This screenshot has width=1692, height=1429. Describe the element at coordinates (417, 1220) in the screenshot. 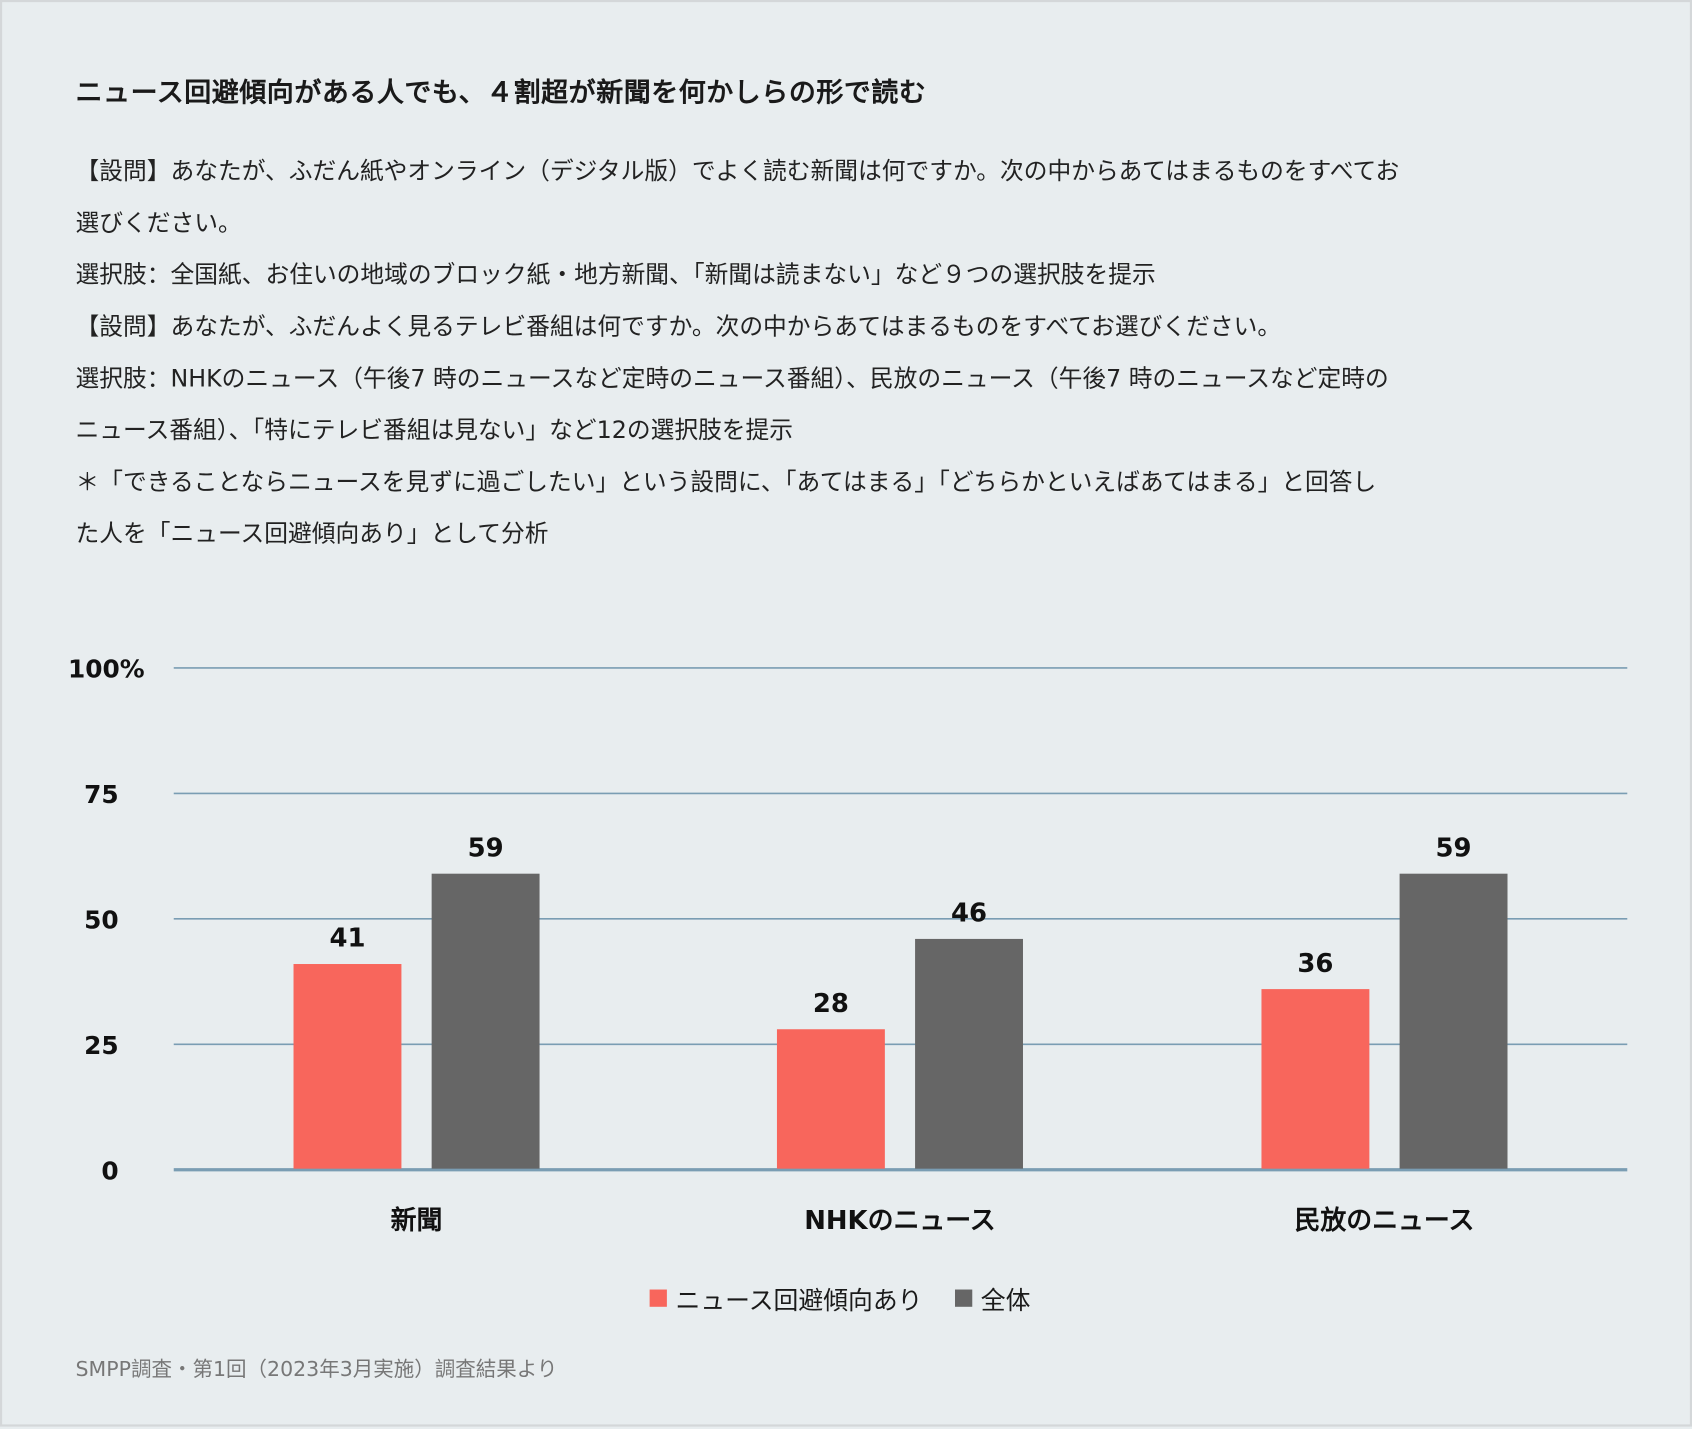

I see `x-tick-label: 新聞` at that location.